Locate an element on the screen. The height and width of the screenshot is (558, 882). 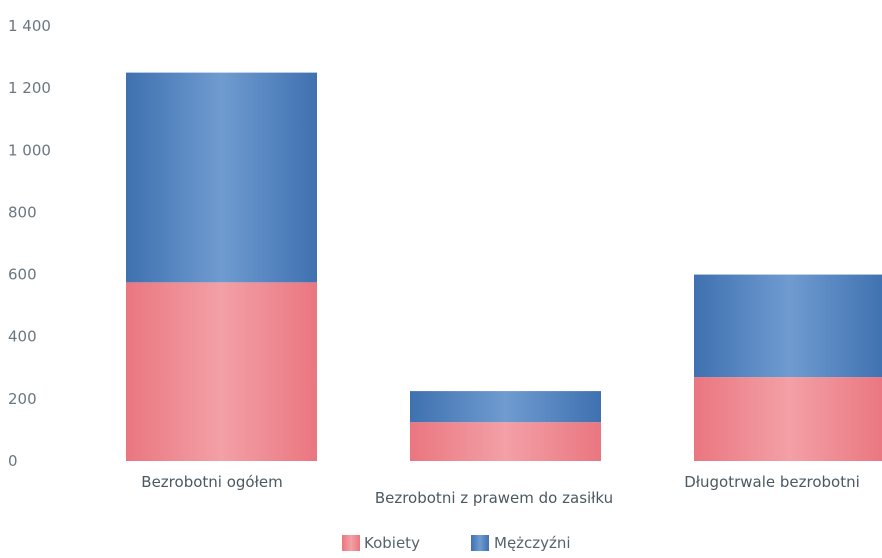
legend-label: Kobiety is located at coordinates (392, 543).